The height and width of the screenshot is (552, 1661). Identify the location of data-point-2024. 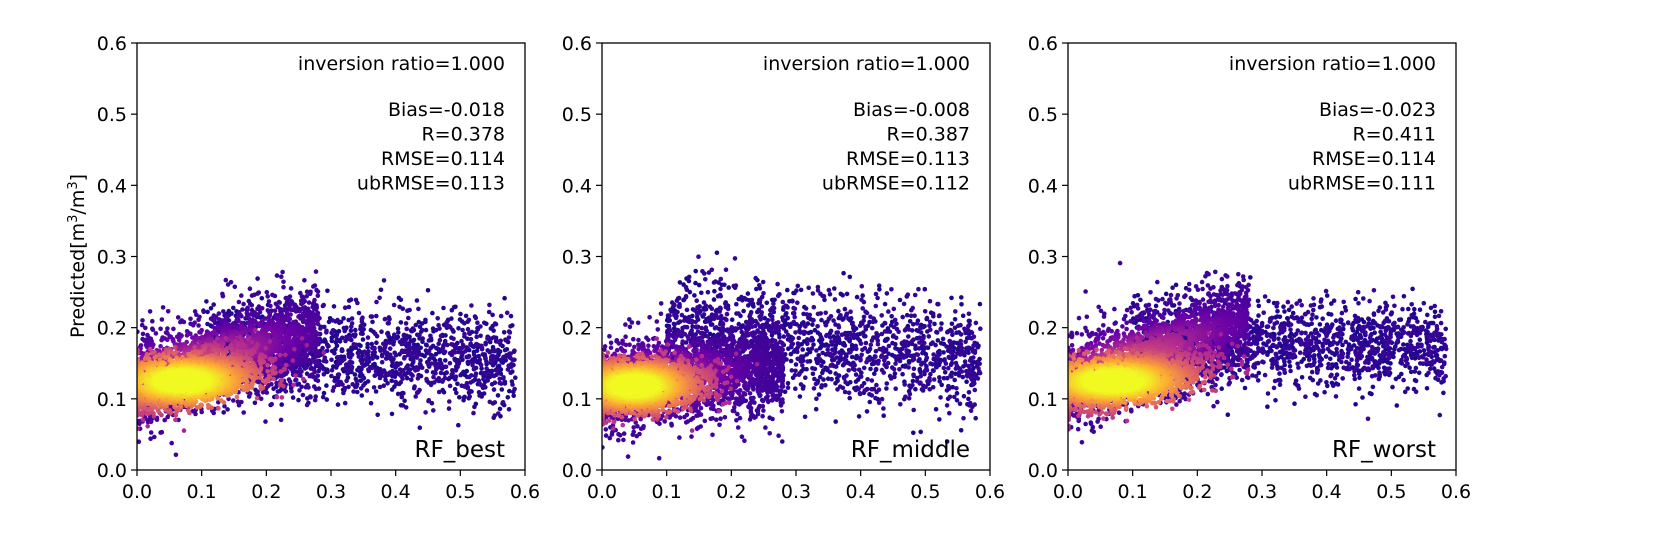
(286, 320).